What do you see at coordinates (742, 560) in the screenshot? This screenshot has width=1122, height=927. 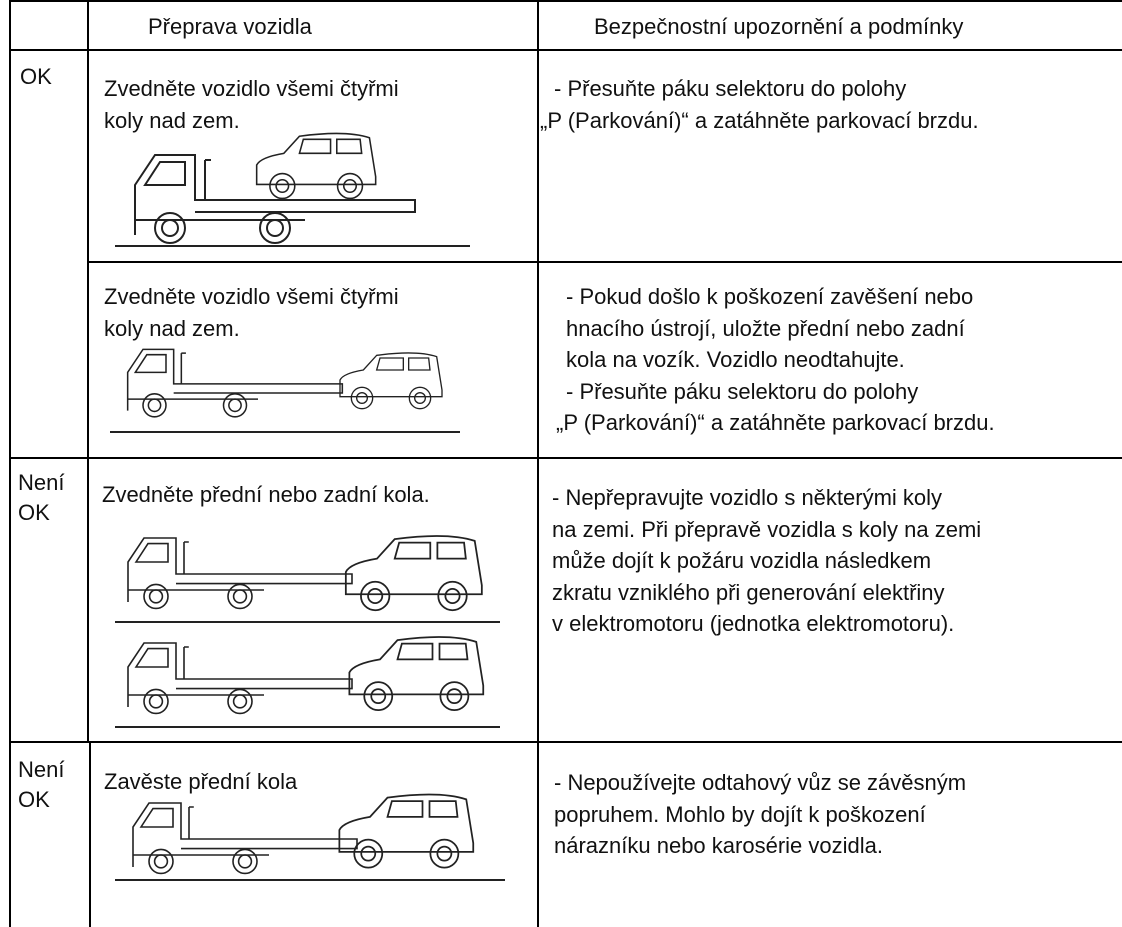 I see `note-text: může dojít k požáru vozidla následkem` at bounding box center [742, 560].